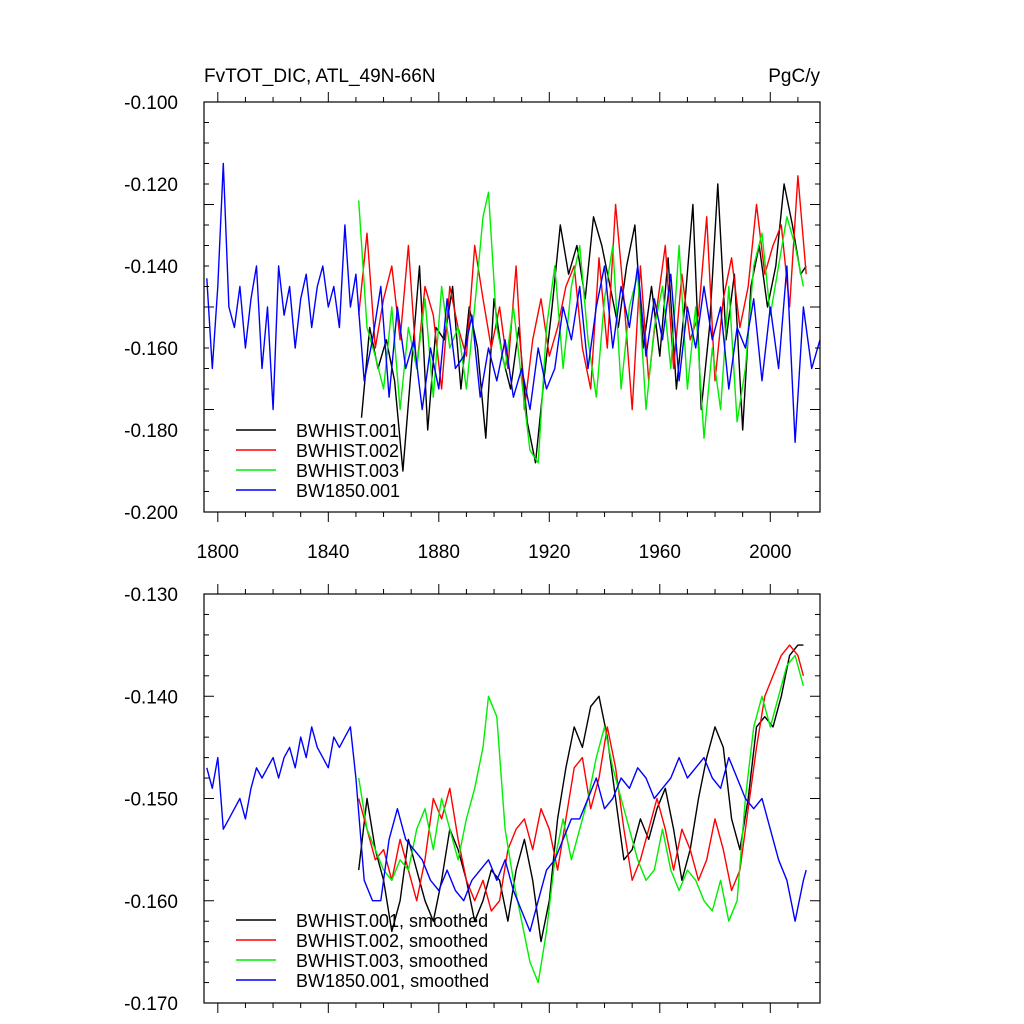 The width and height of the screenshot is (1024, 1024). What do you see at coordinates (347, 431) in the screenshot?
I see `legend-label: BWHIST.001` at bounding box center [347, 431].